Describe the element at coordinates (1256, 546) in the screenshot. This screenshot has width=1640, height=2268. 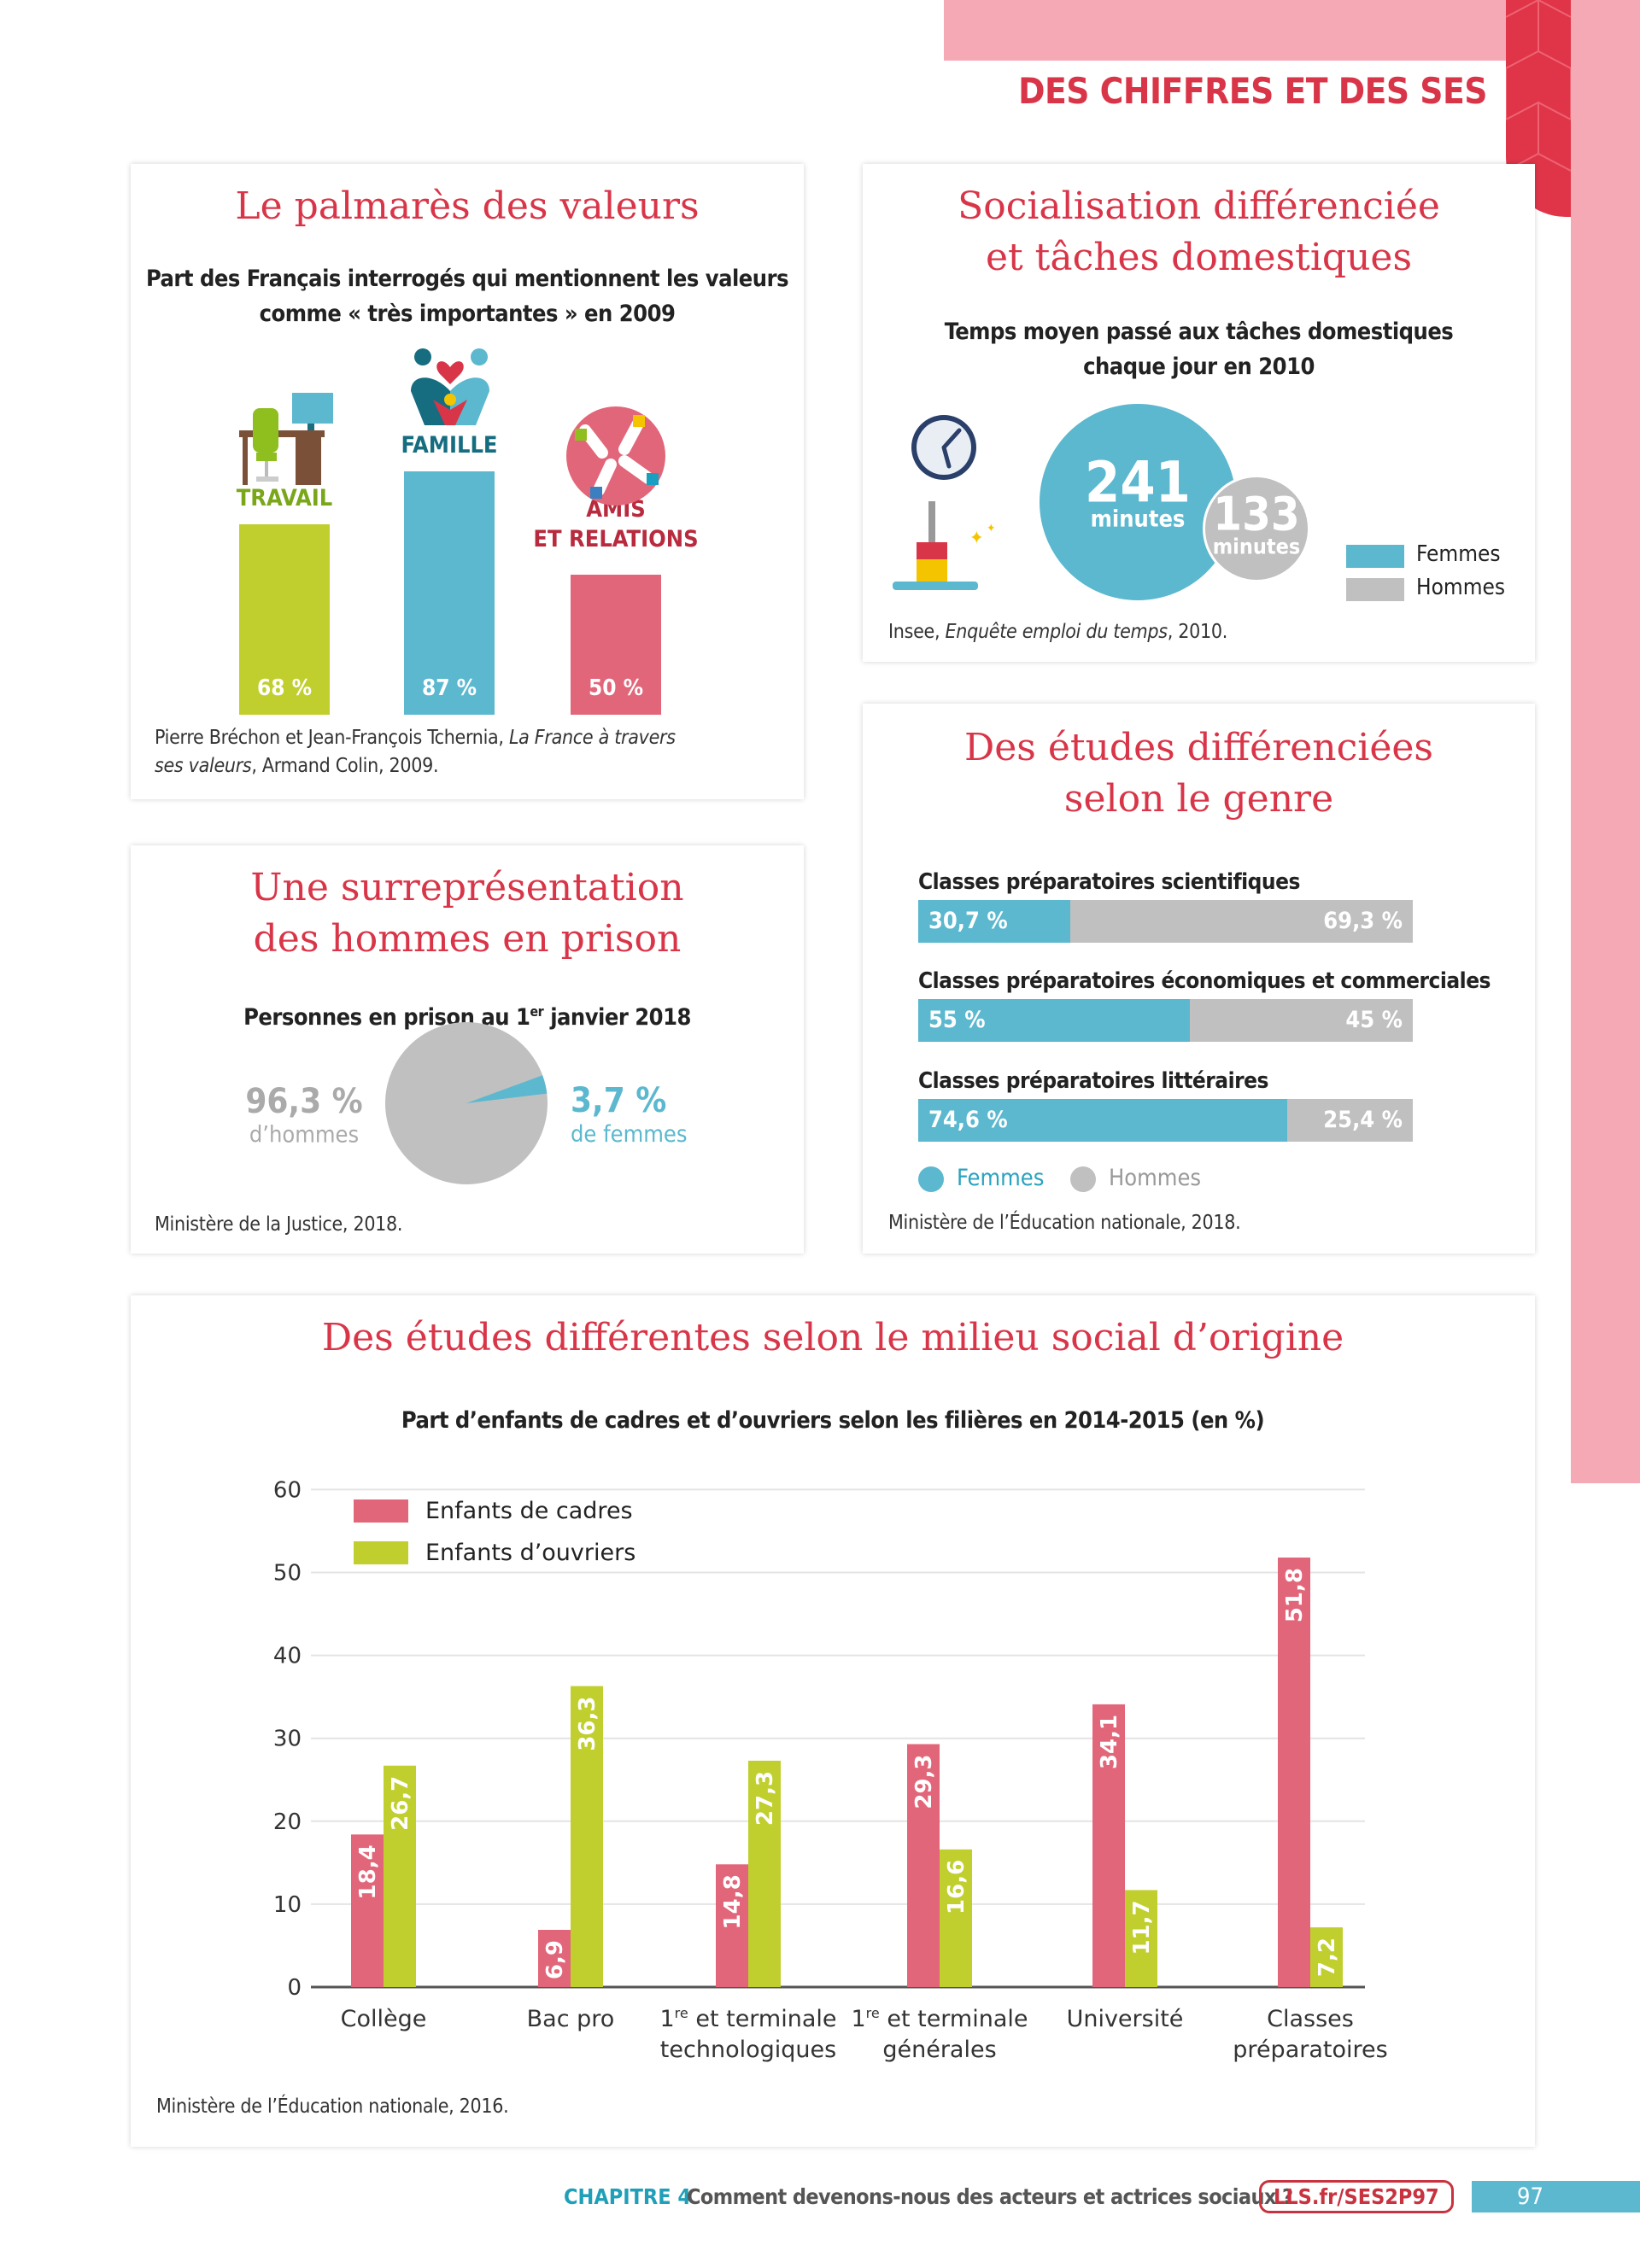
I see `hommes-unit: minutes` at that location.